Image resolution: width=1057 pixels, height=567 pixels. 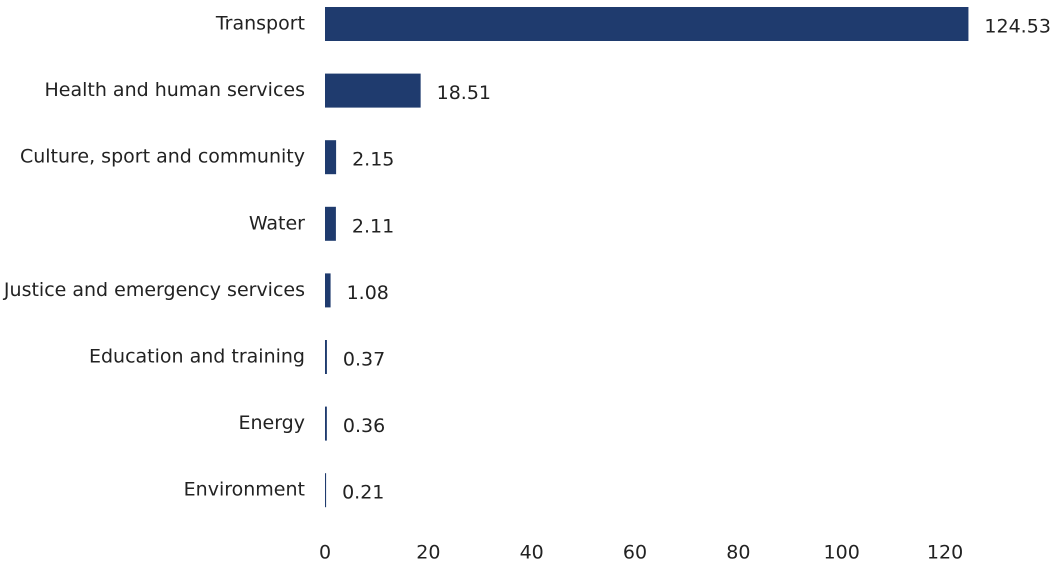 What do you see at coordinates (364, 426) in the screenshot?
I see `data-label: 0.36` at bounding box center [364, 426].